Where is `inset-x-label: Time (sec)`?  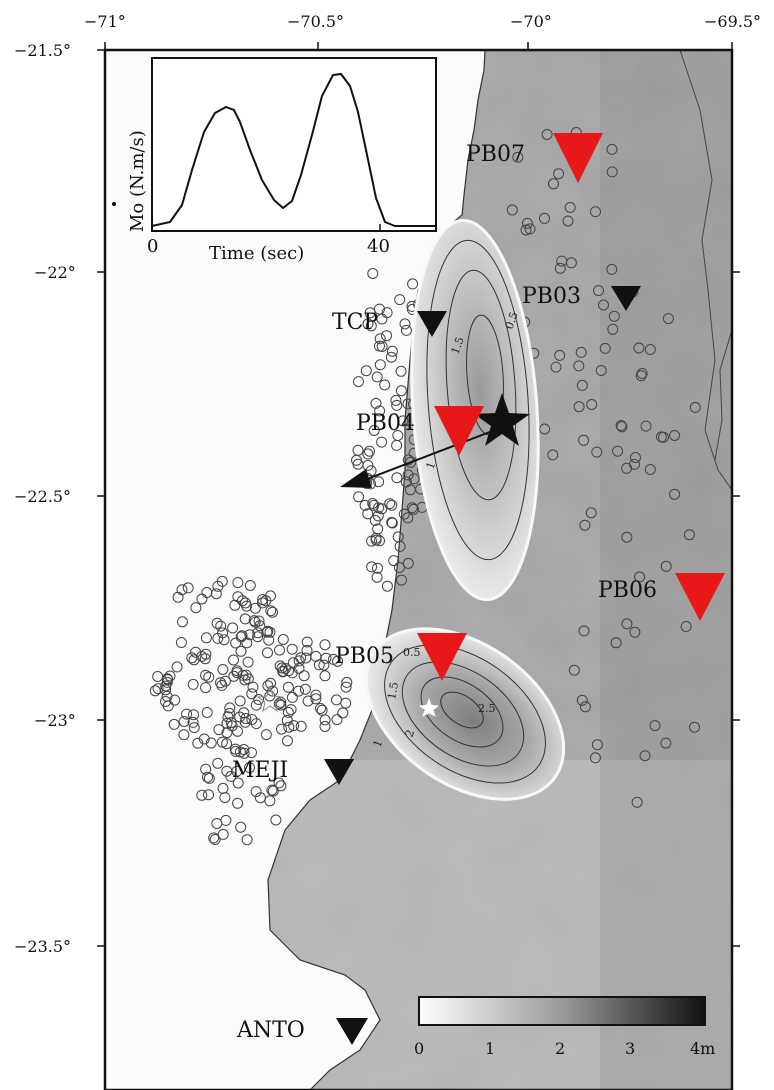
inset-x-label: Time (sec) is located at coordinates (256, 253).